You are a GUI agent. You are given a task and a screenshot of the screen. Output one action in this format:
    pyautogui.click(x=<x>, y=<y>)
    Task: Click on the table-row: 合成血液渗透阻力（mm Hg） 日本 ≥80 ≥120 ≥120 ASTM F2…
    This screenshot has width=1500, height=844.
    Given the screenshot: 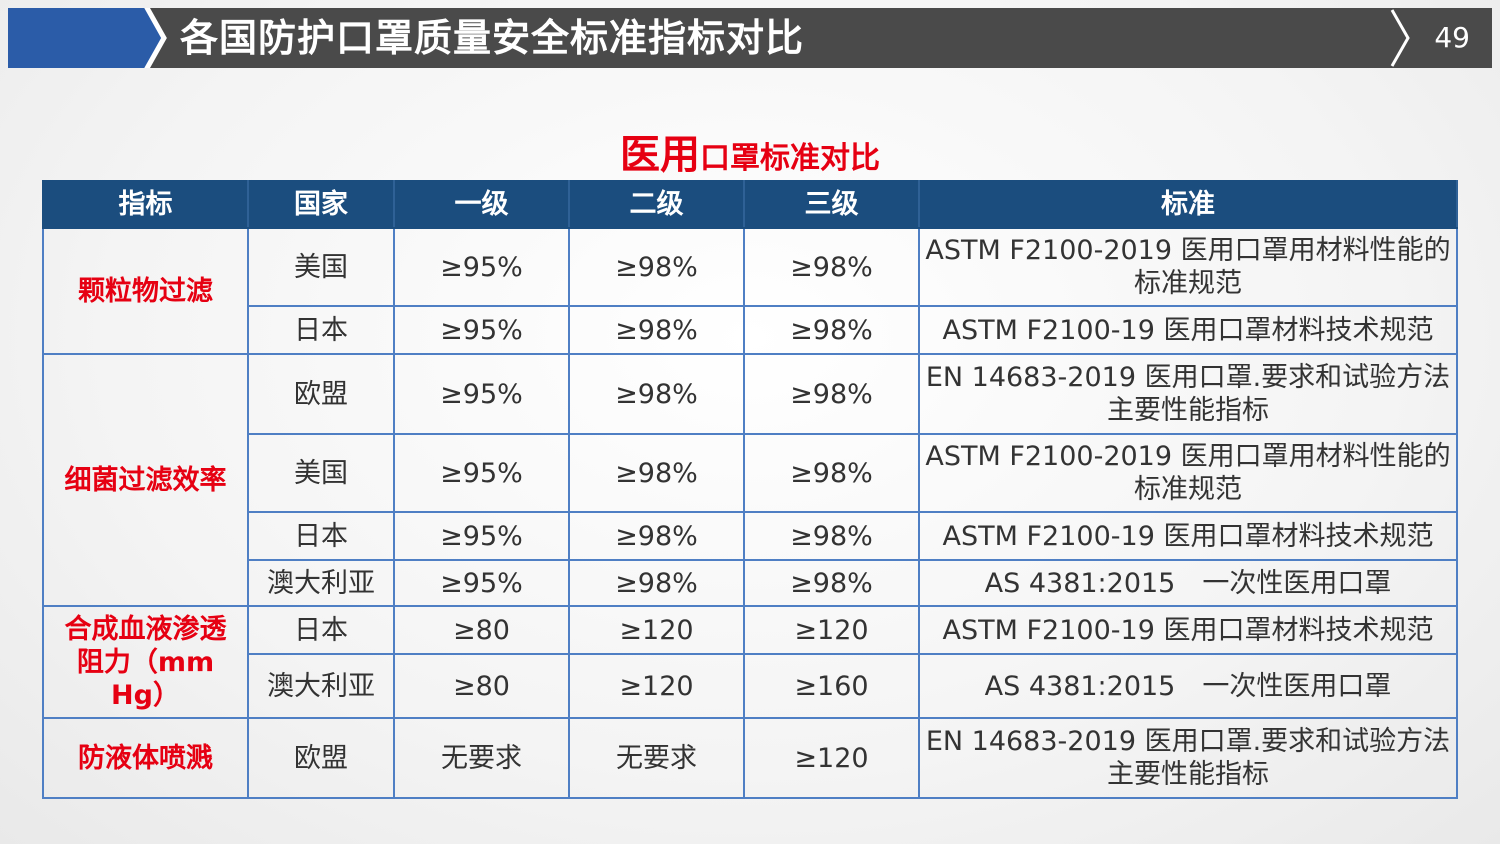 What is the action you would take?
    pyautogui.click(x=750, y=662)
    